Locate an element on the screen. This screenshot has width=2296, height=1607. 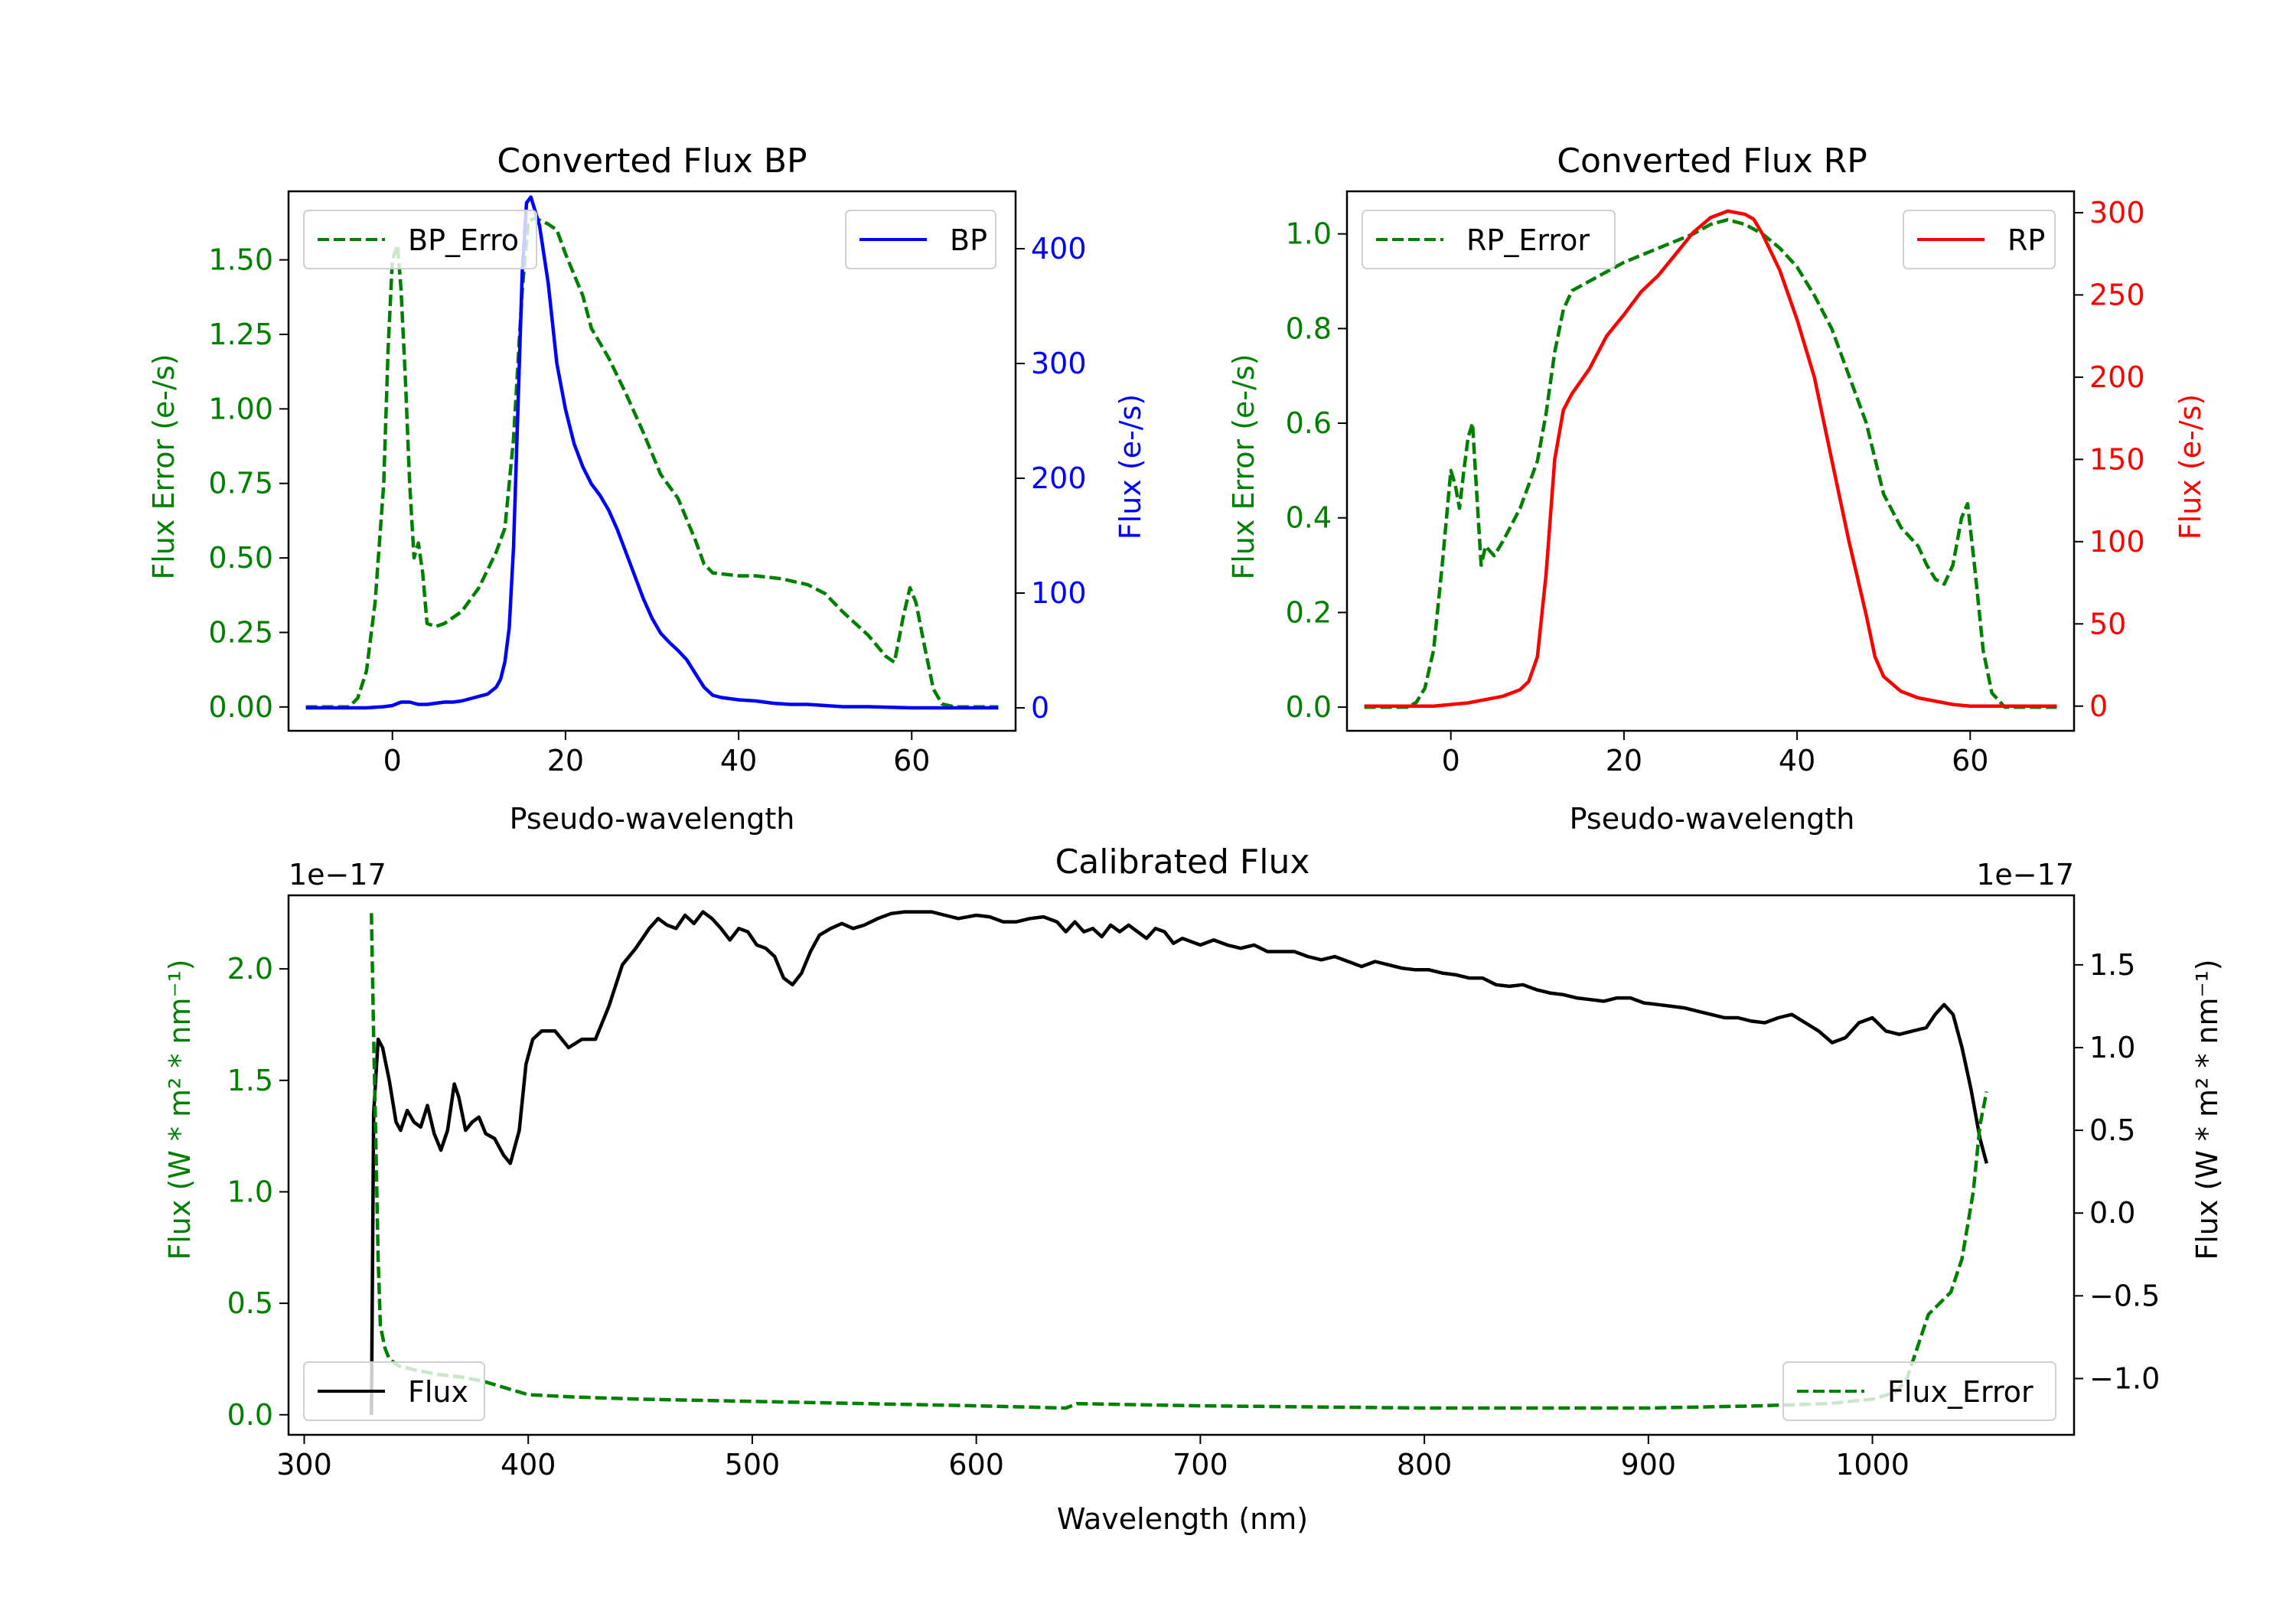
calibrated-x-tick-label: 700 is located at coordinates (1200, 1465).